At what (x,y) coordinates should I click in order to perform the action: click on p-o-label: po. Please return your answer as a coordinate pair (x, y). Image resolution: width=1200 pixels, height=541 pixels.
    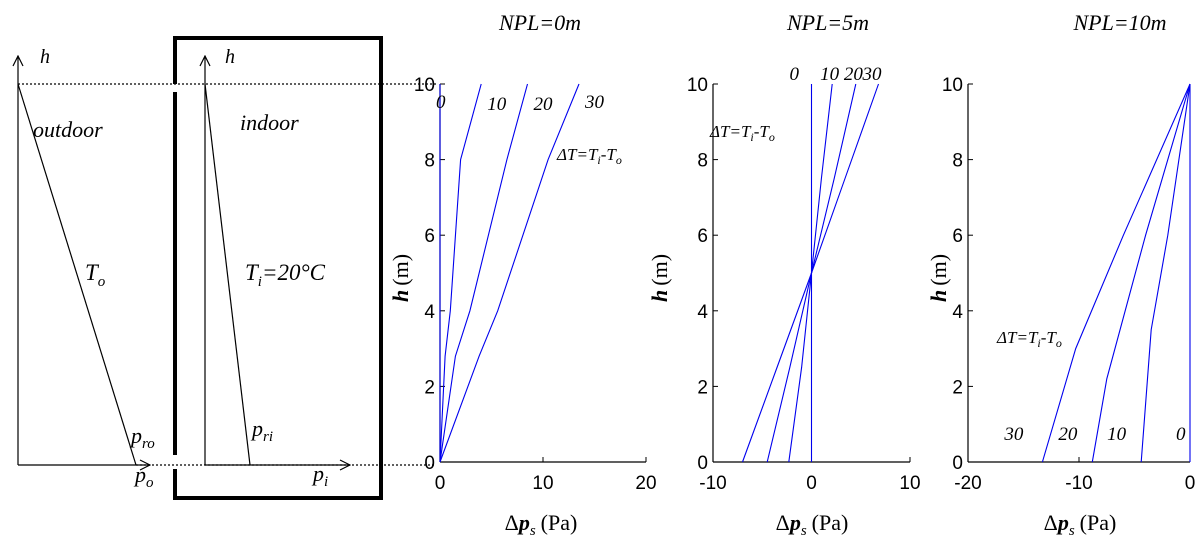
    Looking at the image, I should click on (143, 476).